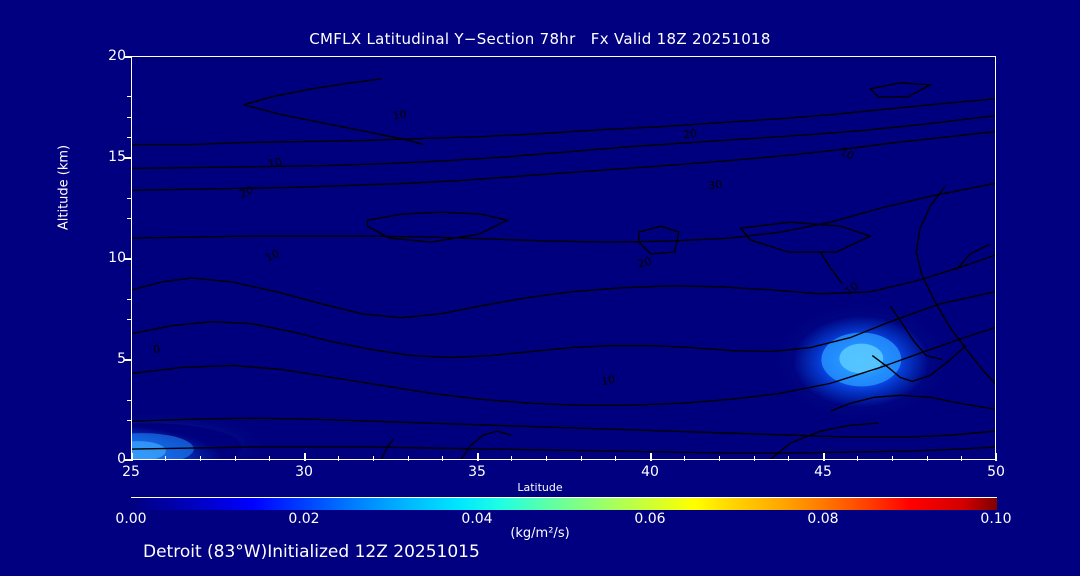 This screenshot has height=576, width=1080. I want to click on y-tick-label: 0, so click(121, 459).